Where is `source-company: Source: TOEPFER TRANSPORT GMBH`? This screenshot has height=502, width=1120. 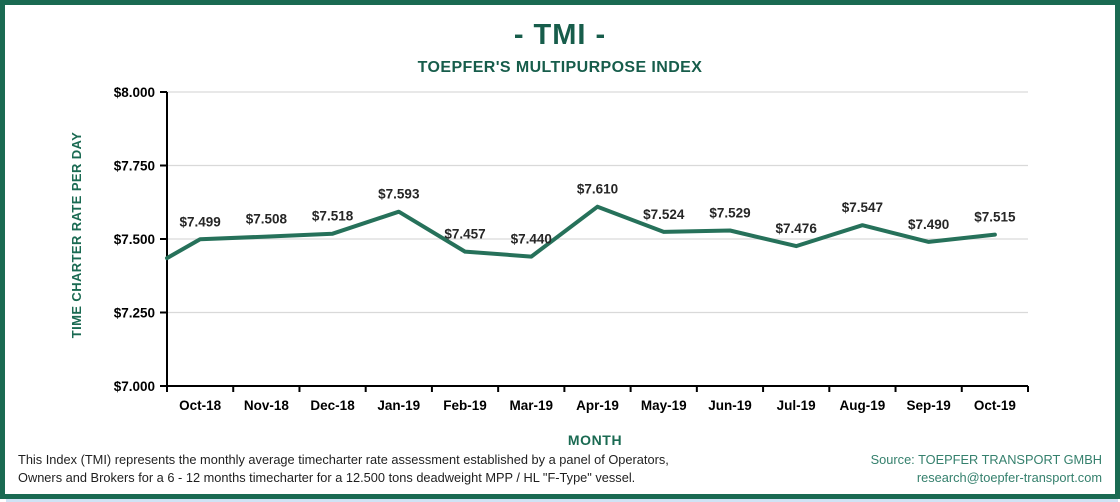
source-company: Source: TOEPFER TRANSPORT GMBH is located at coordinates (986, 459).